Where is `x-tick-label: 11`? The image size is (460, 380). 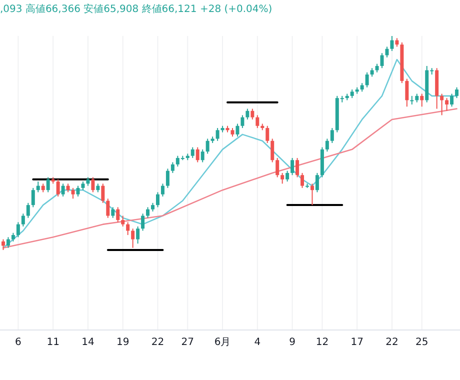 x-tick-label: 11 is located at coordinates (53, 342).